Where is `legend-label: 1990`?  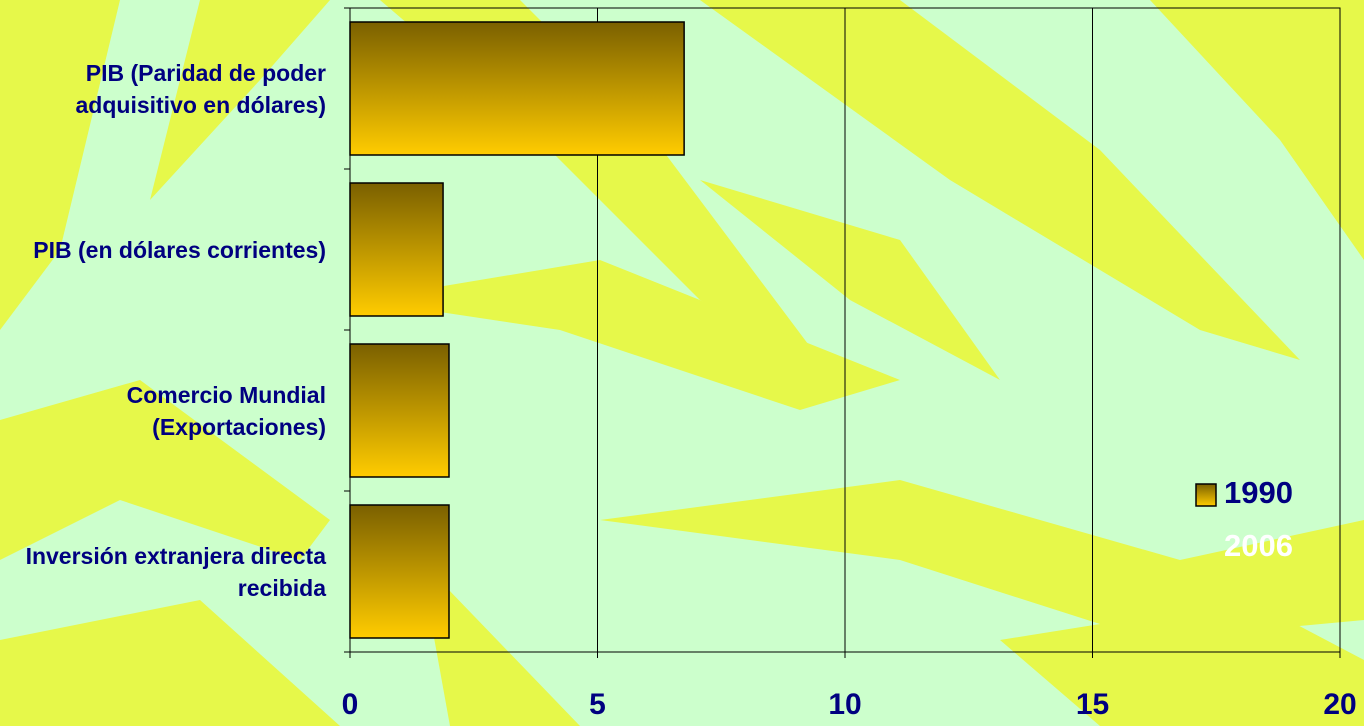
legend-label: 1990 is located at coordinates (1258, 492).